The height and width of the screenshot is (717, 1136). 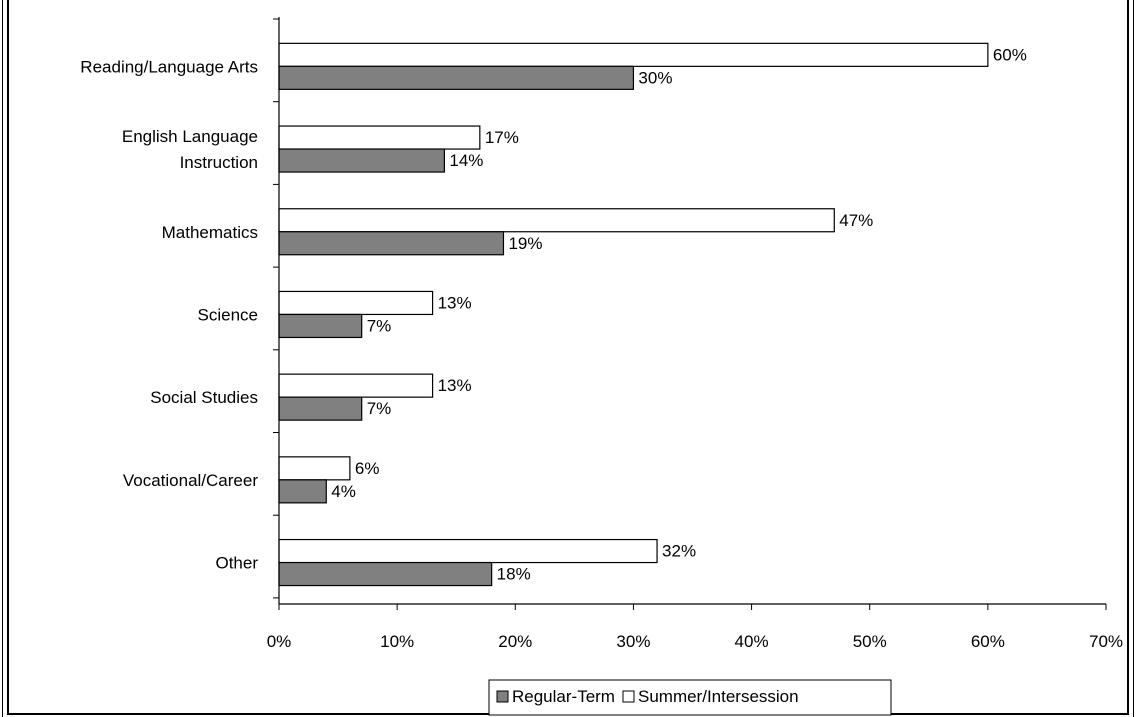 What do you see at coordinates (236, 563) in the screenshot?
I see `category-label-6: Other` at bounding box center [236, 563].